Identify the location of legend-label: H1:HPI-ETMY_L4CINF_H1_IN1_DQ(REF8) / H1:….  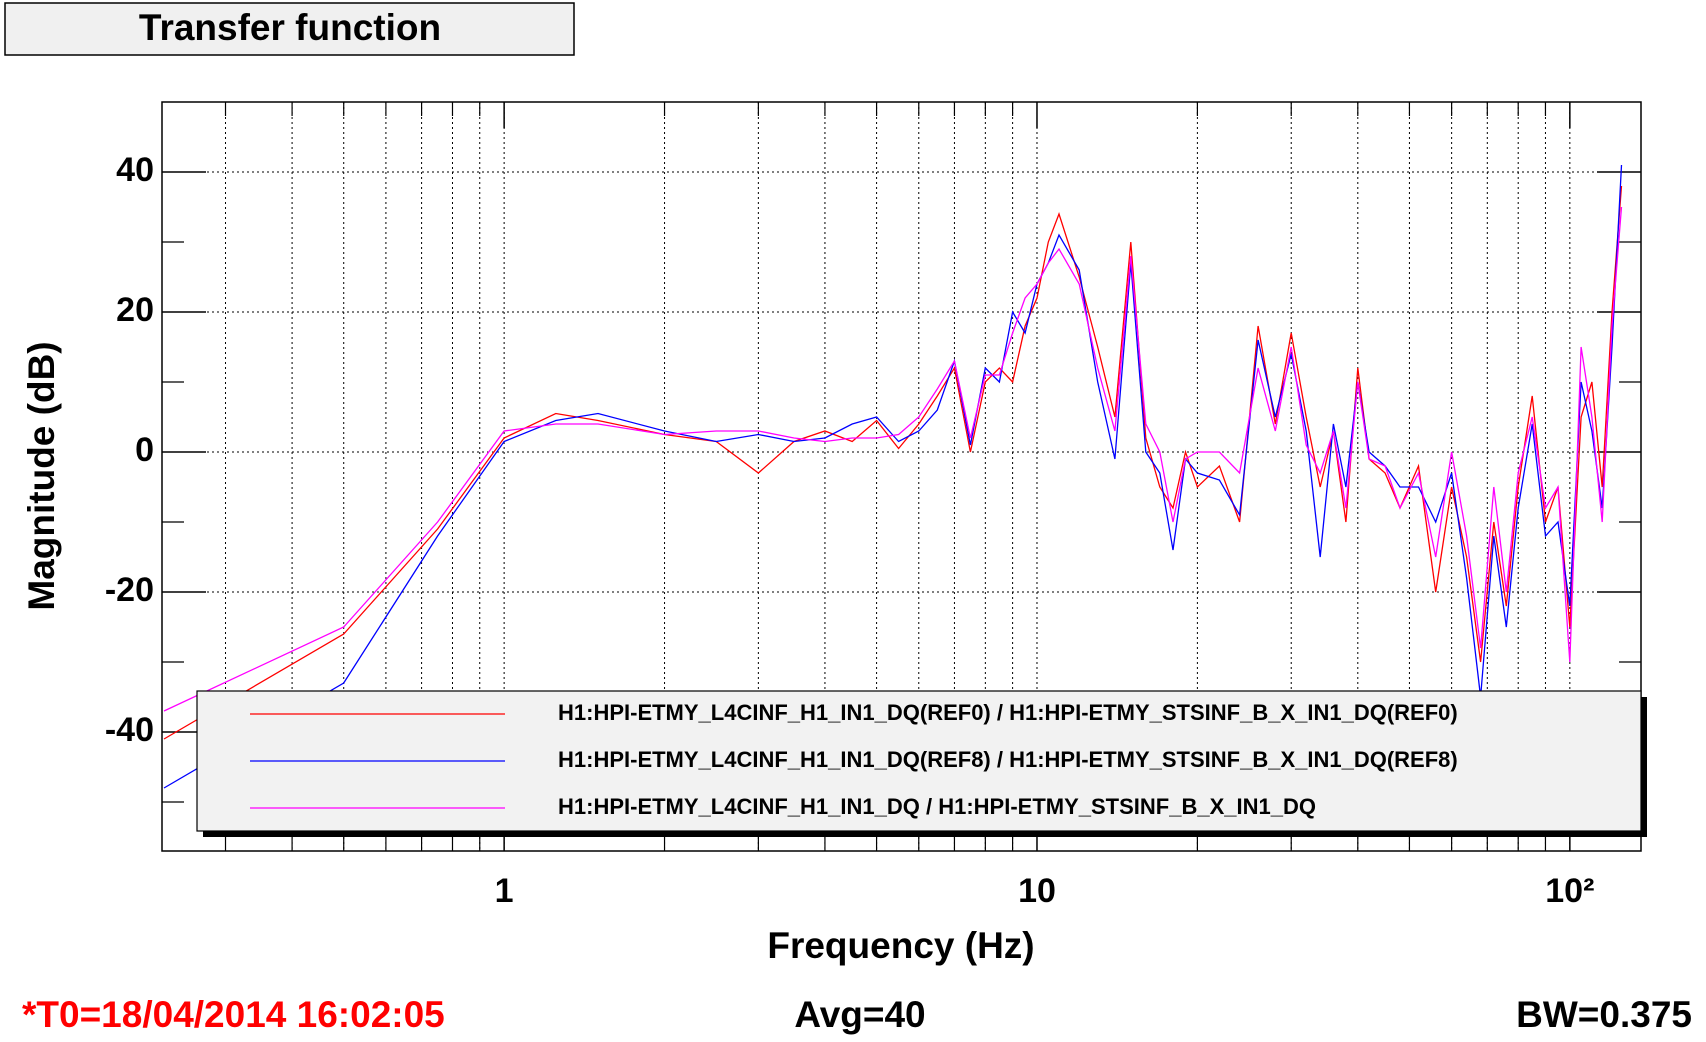
(1008, 759).